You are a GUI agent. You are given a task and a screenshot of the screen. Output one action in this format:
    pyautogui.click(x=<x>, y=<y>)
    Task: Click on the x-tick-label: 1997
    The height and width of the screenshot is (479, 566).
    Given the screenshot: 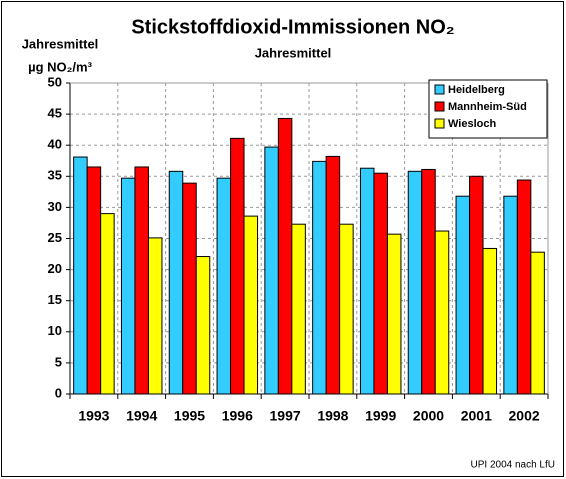 What is the action you would take?
    pyautogui.click(x=285, y=416)
    